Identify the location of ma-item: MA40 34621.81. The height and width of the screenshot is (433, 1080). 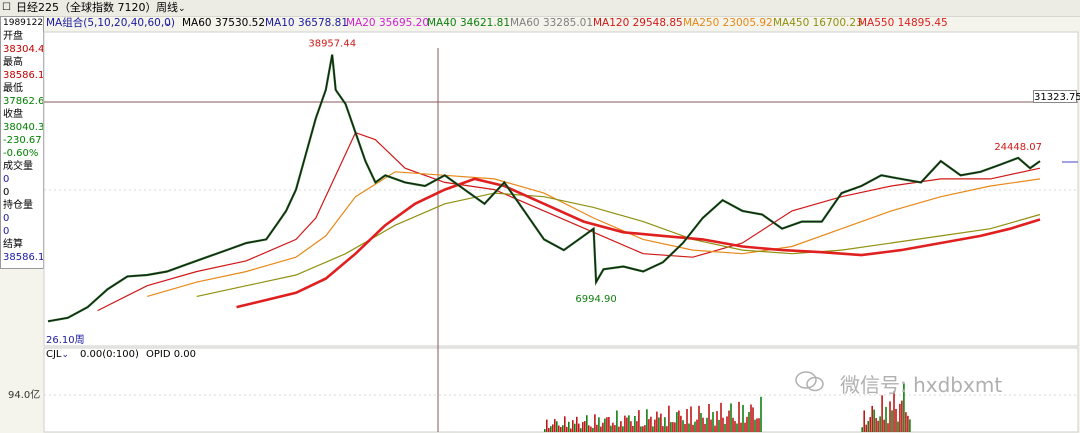
(469, 23).